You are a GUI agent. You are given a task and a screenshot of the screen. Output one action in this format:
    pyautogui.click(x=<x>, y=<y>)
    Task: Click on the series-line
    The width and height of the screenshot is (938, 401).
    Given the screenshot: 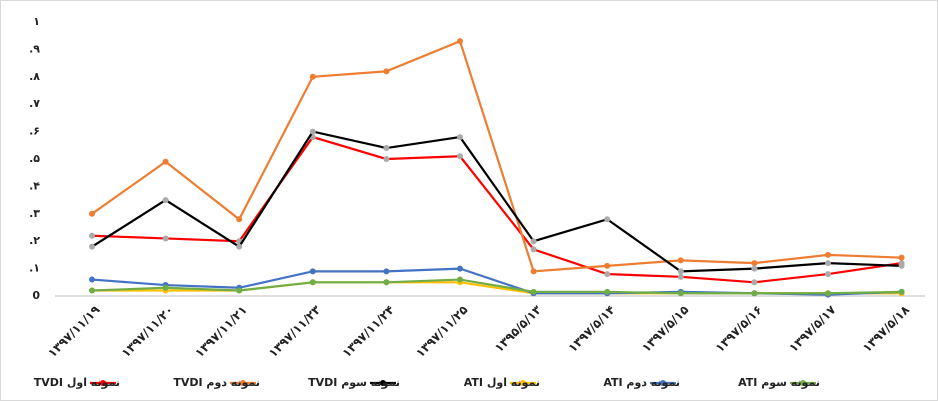 What is the action you would take?
    pyautogui.click(x=496, y=286)
    